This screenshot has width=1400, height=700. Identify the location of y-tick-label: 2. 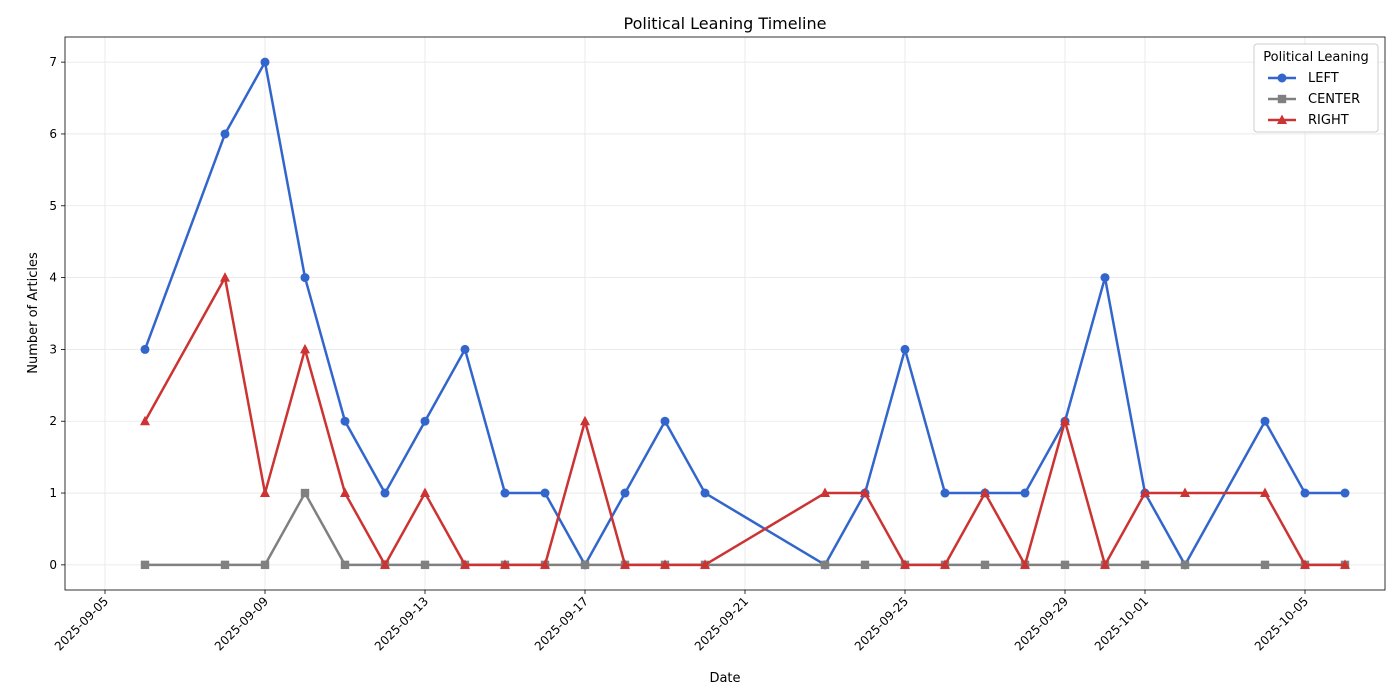
(53, 421).